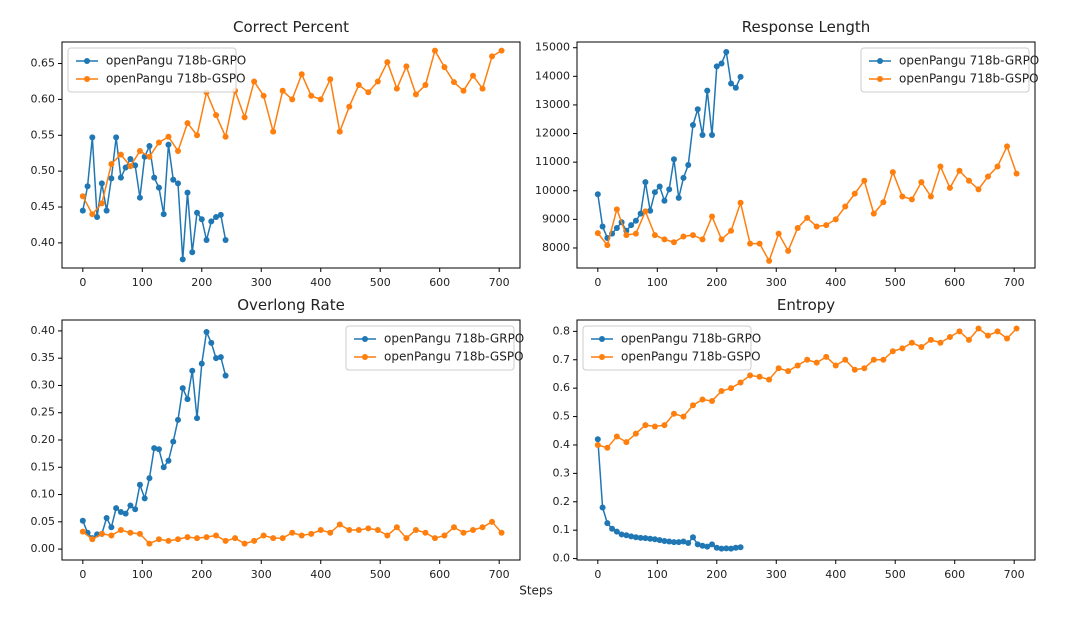  I want to click on y-tick-label: 0.60, so click(43, 98).